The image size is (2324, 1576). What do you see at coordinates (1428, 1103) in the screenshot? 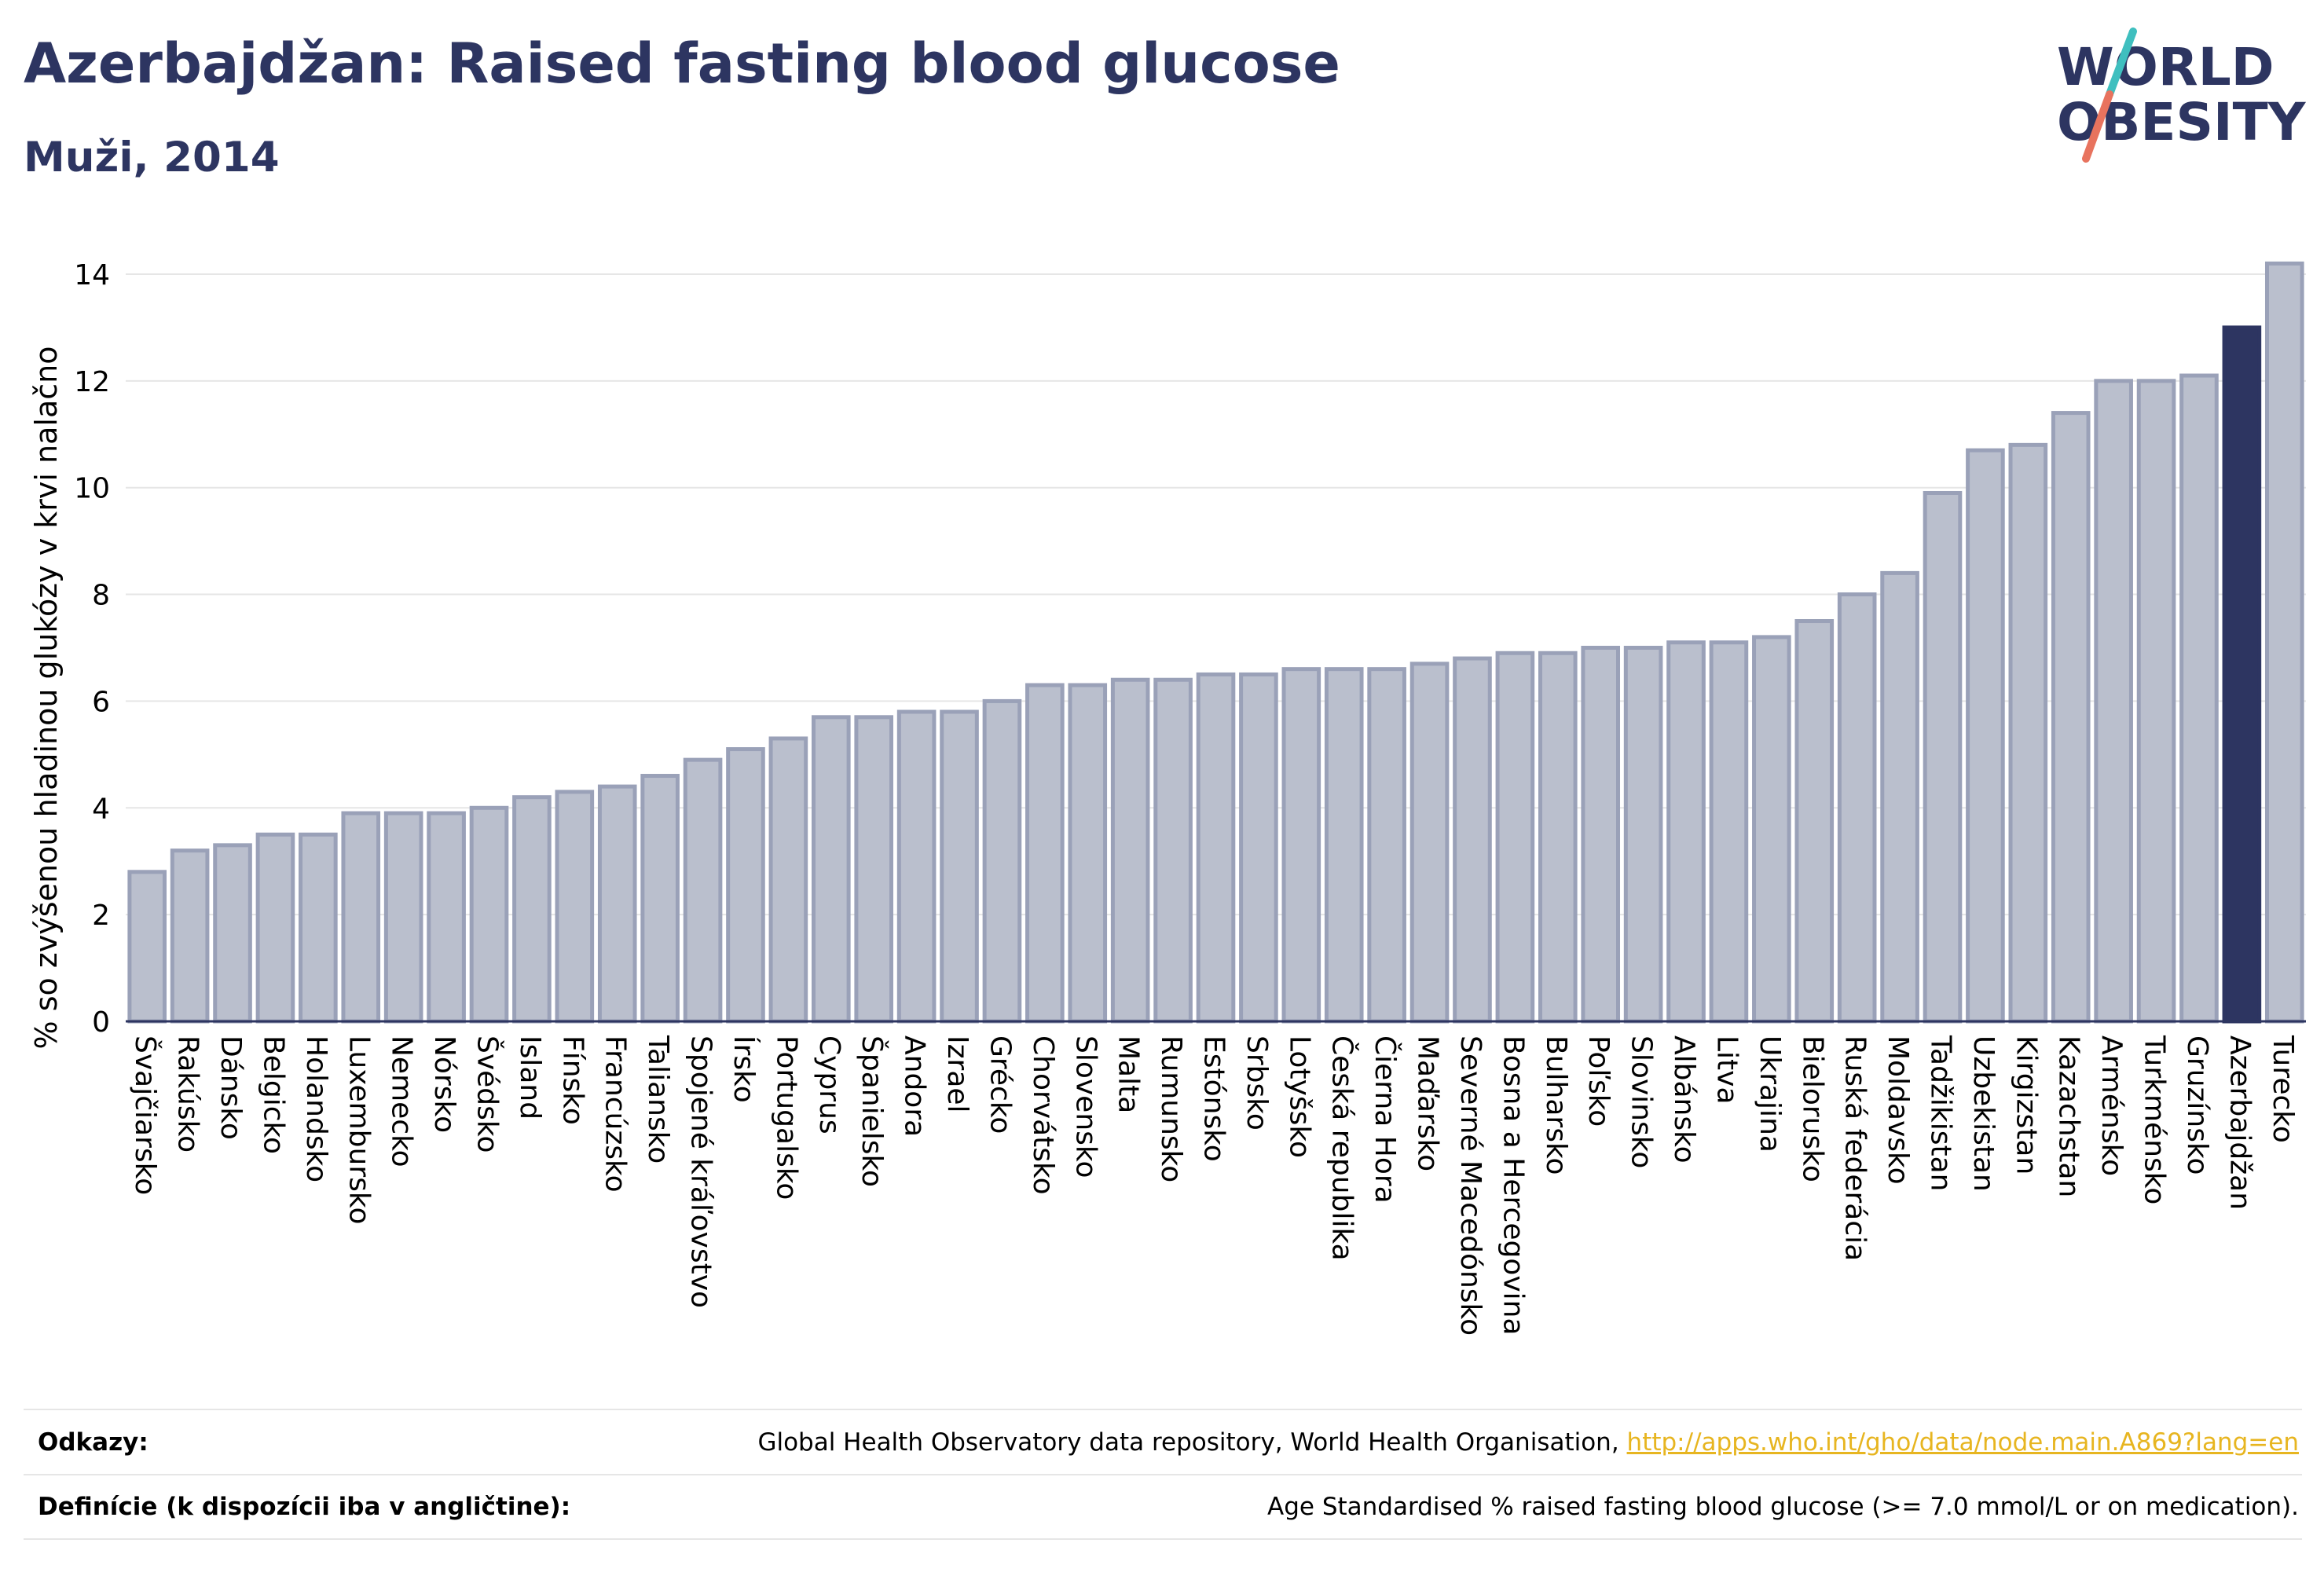
I see `x-tick-label: Maďarsko` at bounding box center [1428, 1103].